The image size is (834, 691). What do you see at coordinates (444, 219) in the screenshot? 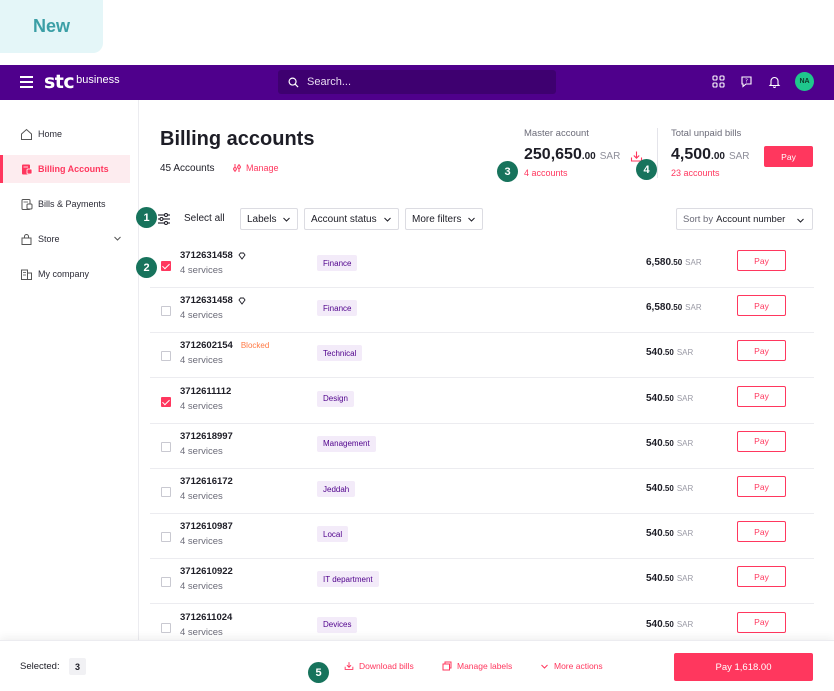
I see `more-filters-dropdown: More filters` at bounding box center [444, 219].